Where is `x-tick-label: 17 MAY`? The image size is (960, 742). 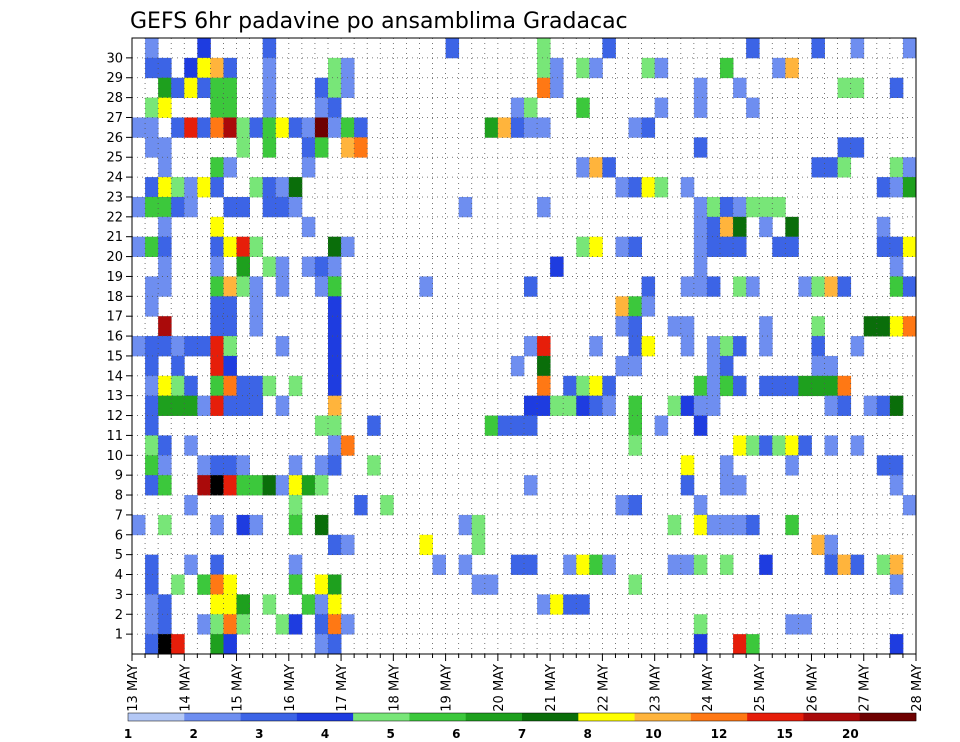
x-tick-label: 17 MAY is located at coordinates (342, 688).